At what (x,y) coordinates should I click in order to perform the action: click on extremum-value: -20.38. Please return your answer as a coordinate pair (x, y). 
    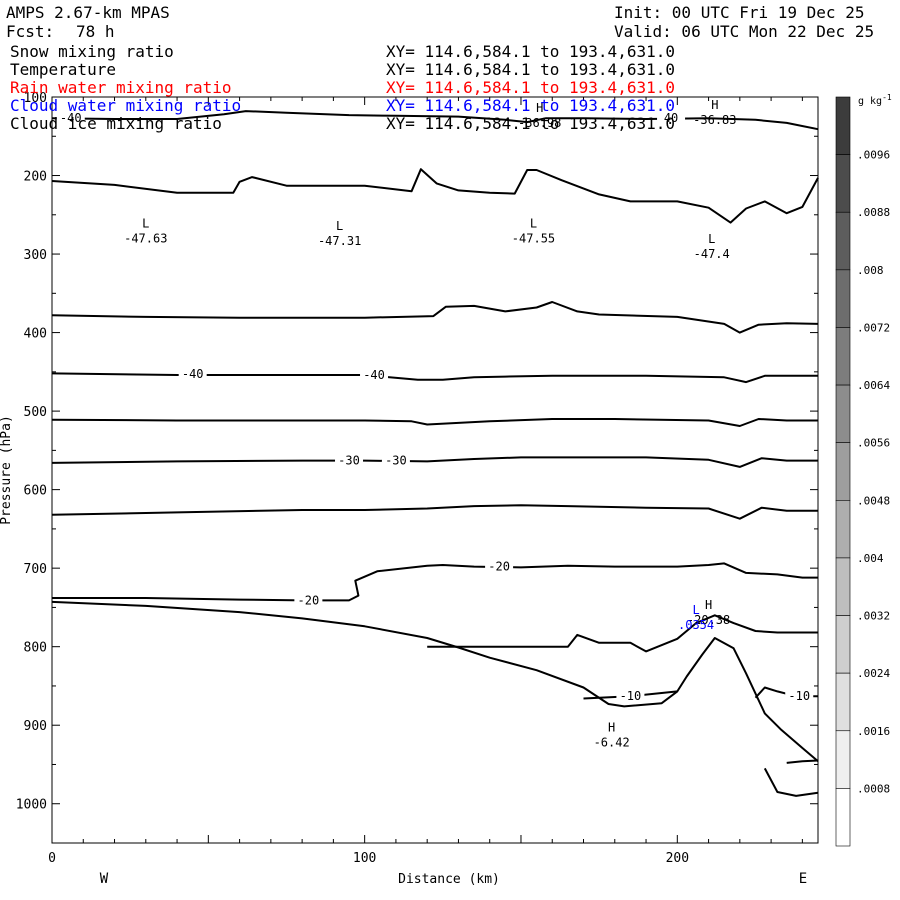
    Looking at the image, I should click on (708, 620).